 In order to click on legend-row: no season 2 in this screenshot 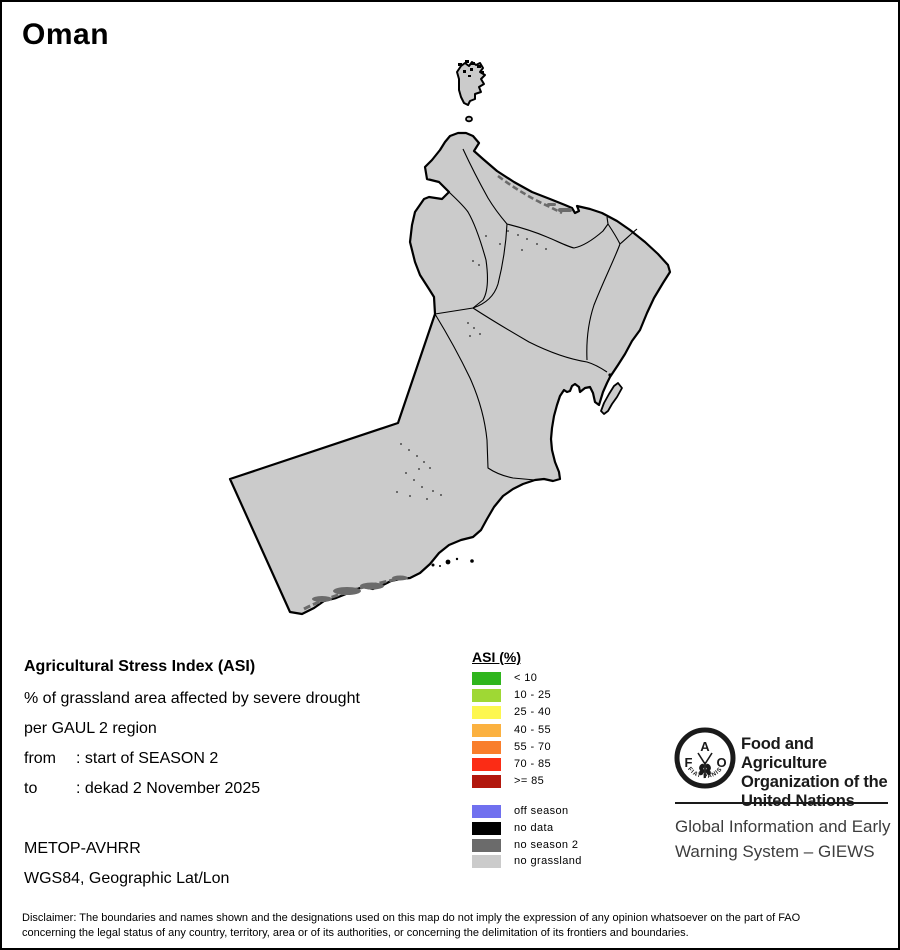, I will do `click(567, 845)`.